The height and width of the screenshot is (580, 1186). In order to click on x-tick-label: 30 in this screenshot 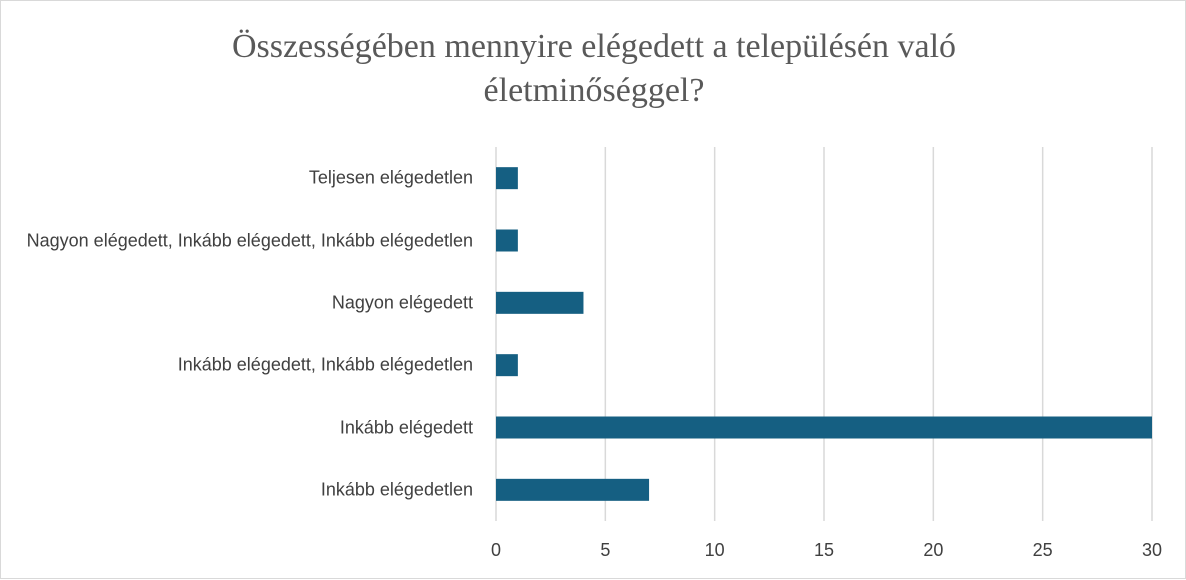, I will do `click(1152, 550)`.